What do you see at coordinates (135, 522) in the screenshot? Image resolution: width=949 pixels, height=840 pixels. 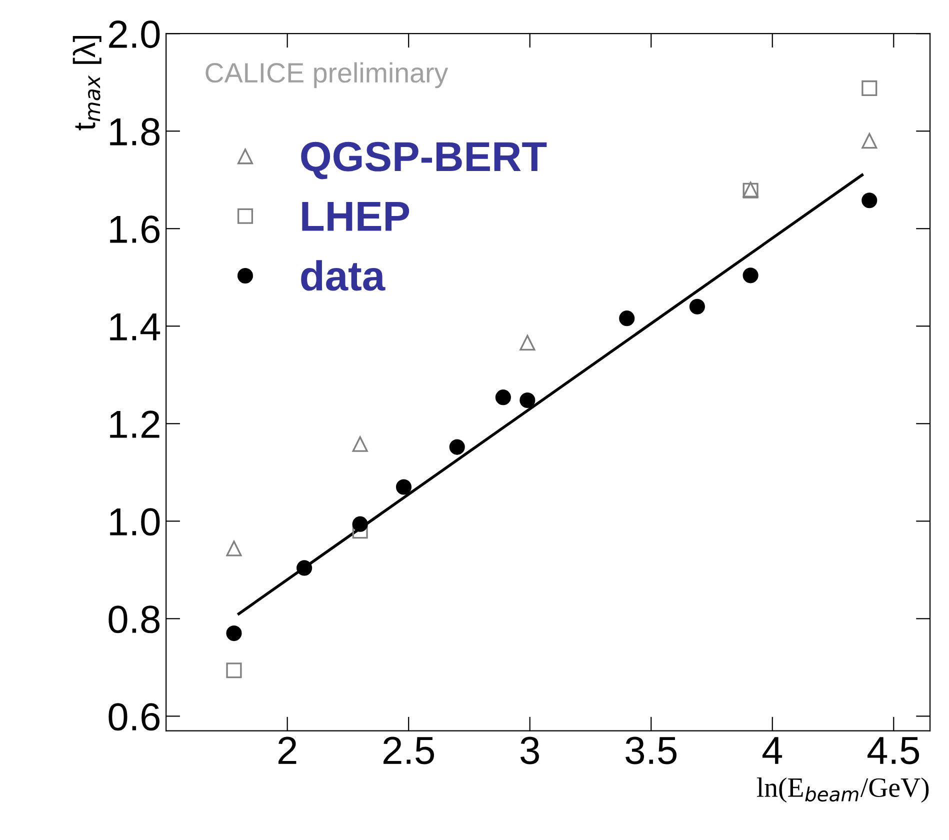 I see `y-tick-label: 1.0` at bounding box center [135, 522].